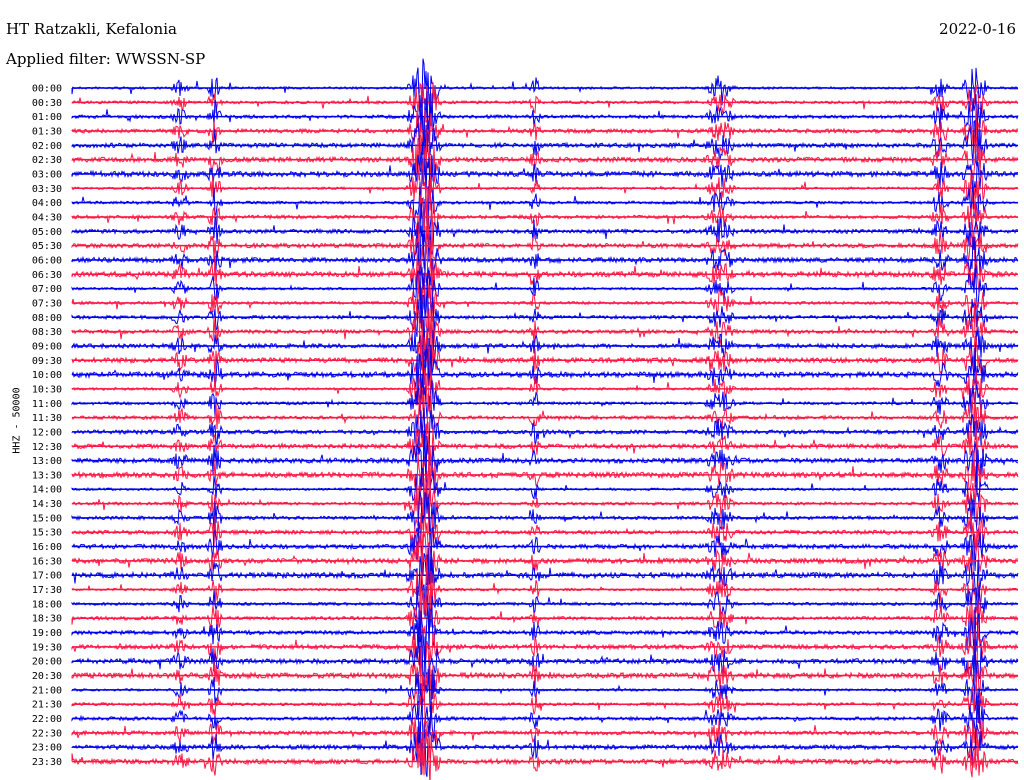  Describe the element at coordinates (47, 504) in the screenshot. I see `time-tick-label: 14:30` at that location.